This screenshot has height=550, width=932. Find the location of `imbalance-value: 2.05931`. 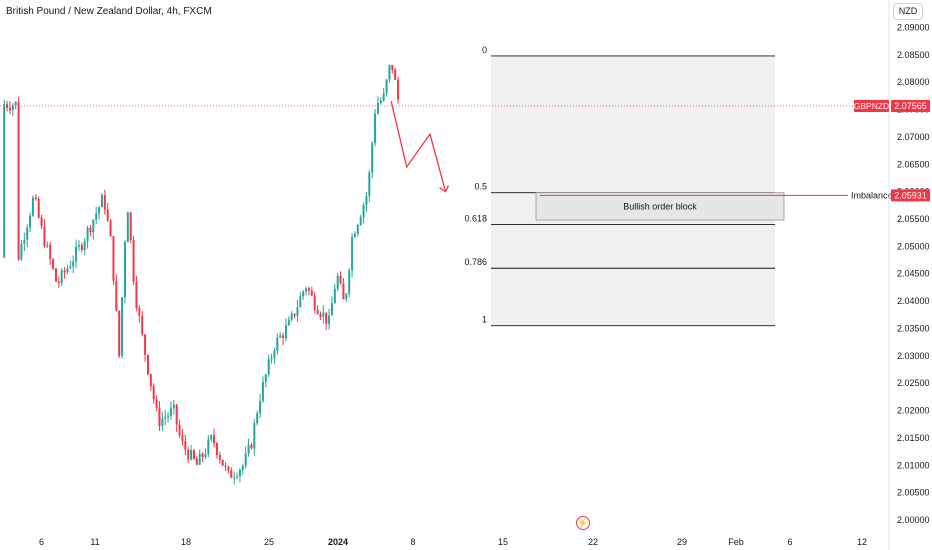

imbalance-value: 2.05931 is located at coordinates (910, 195).